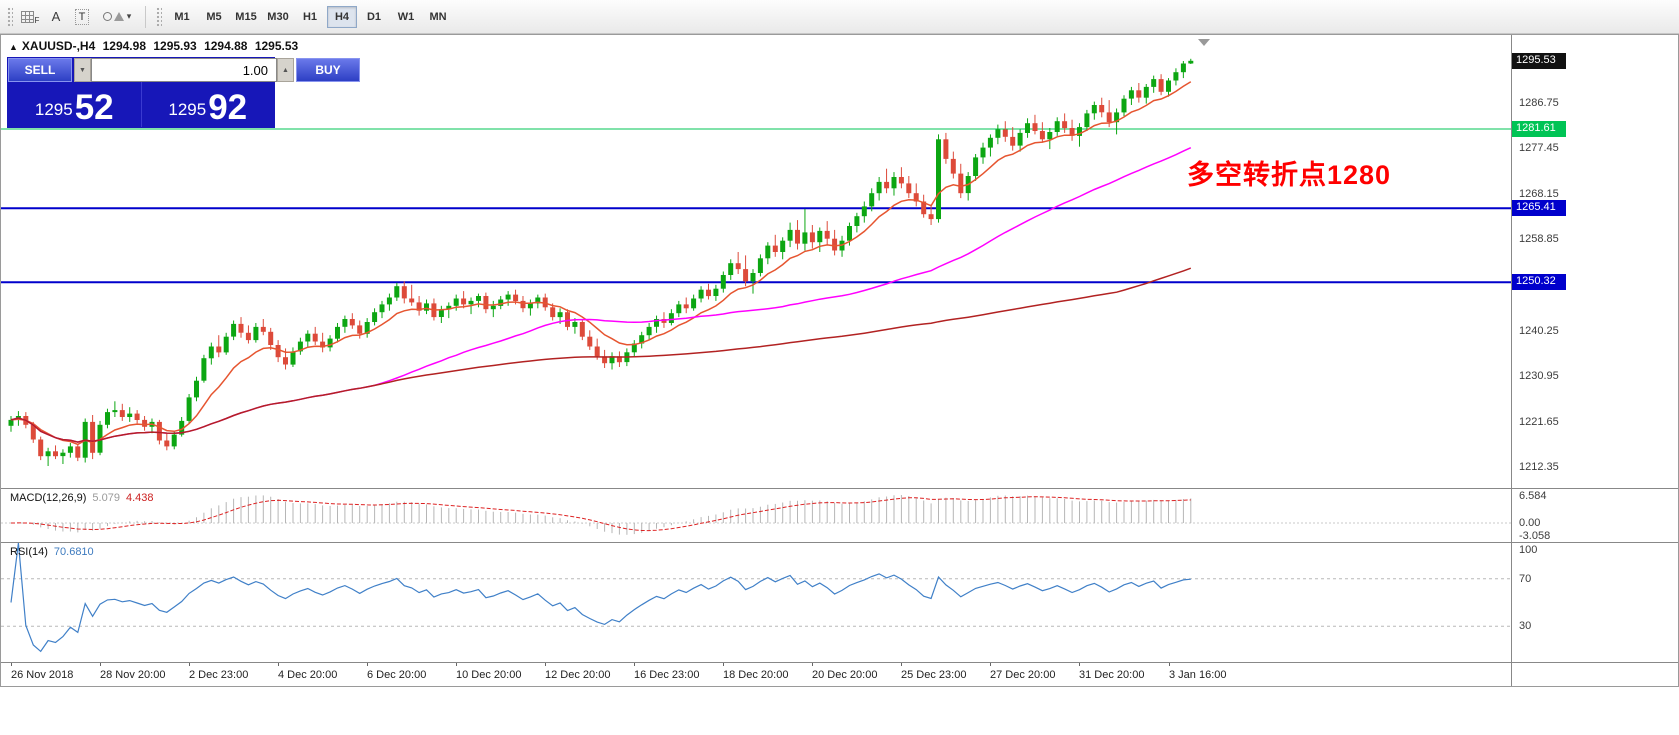 The width and height of the screenshot is (1679, 735). Describe the element at coordinates (182, 17) in the screenshot. I see `timeframe-m1-button: M1` at that location.